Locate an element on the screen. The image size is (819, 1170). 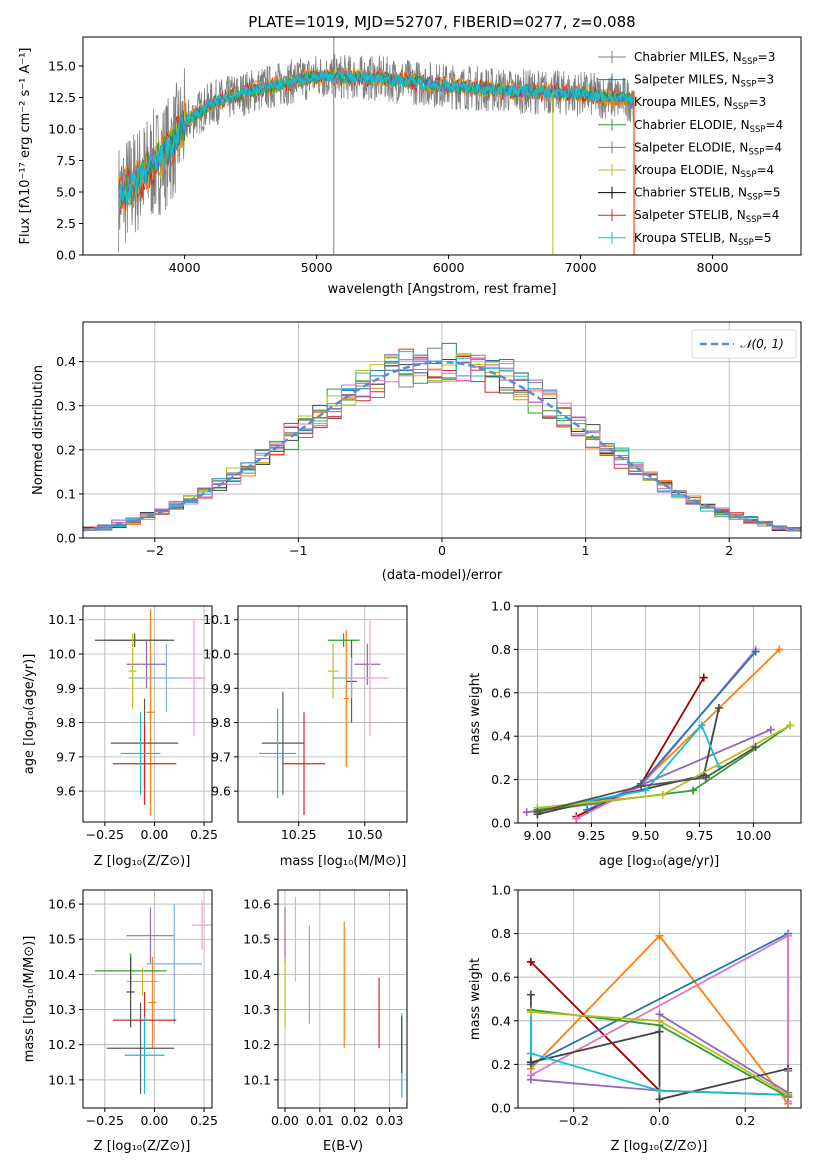
x-tick-label: 0.0 is located at coordinates (660, 1120).